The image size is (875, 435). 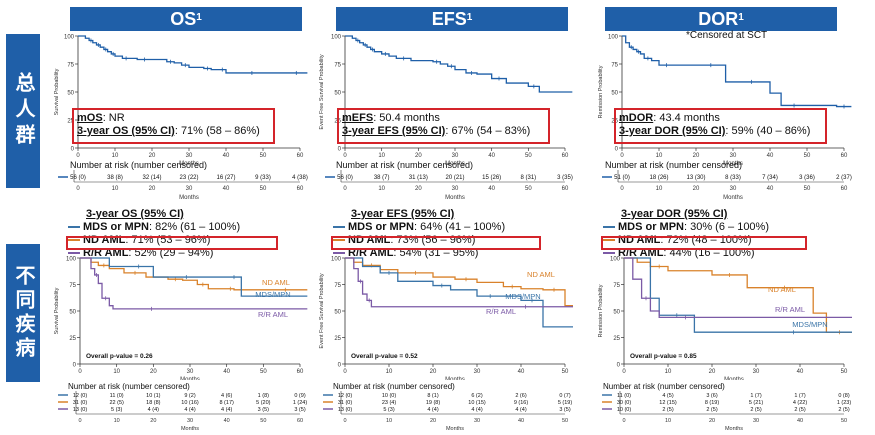 What do you see at coordinates (663, 356) in the screenshot?
I see `p-value: Overall p-value = 0.85` at bounding box center [663, 356].